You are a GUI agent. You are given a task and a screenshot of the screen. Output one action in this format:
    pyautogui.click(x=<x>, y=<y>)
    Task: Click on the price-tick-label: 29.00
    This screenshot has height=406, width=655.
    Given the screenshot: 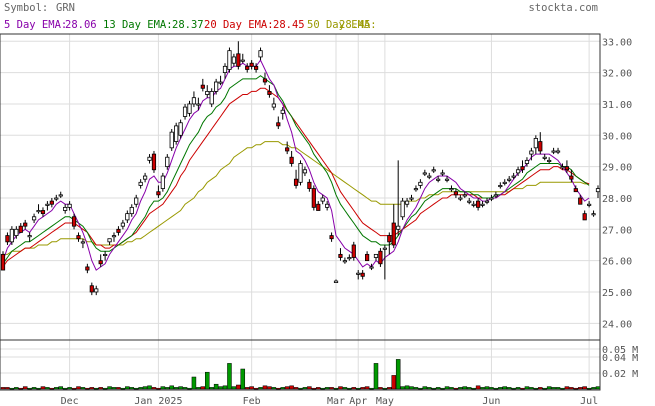 What is the action you would take?
    pyautogui.click(x=617, y=168)
    